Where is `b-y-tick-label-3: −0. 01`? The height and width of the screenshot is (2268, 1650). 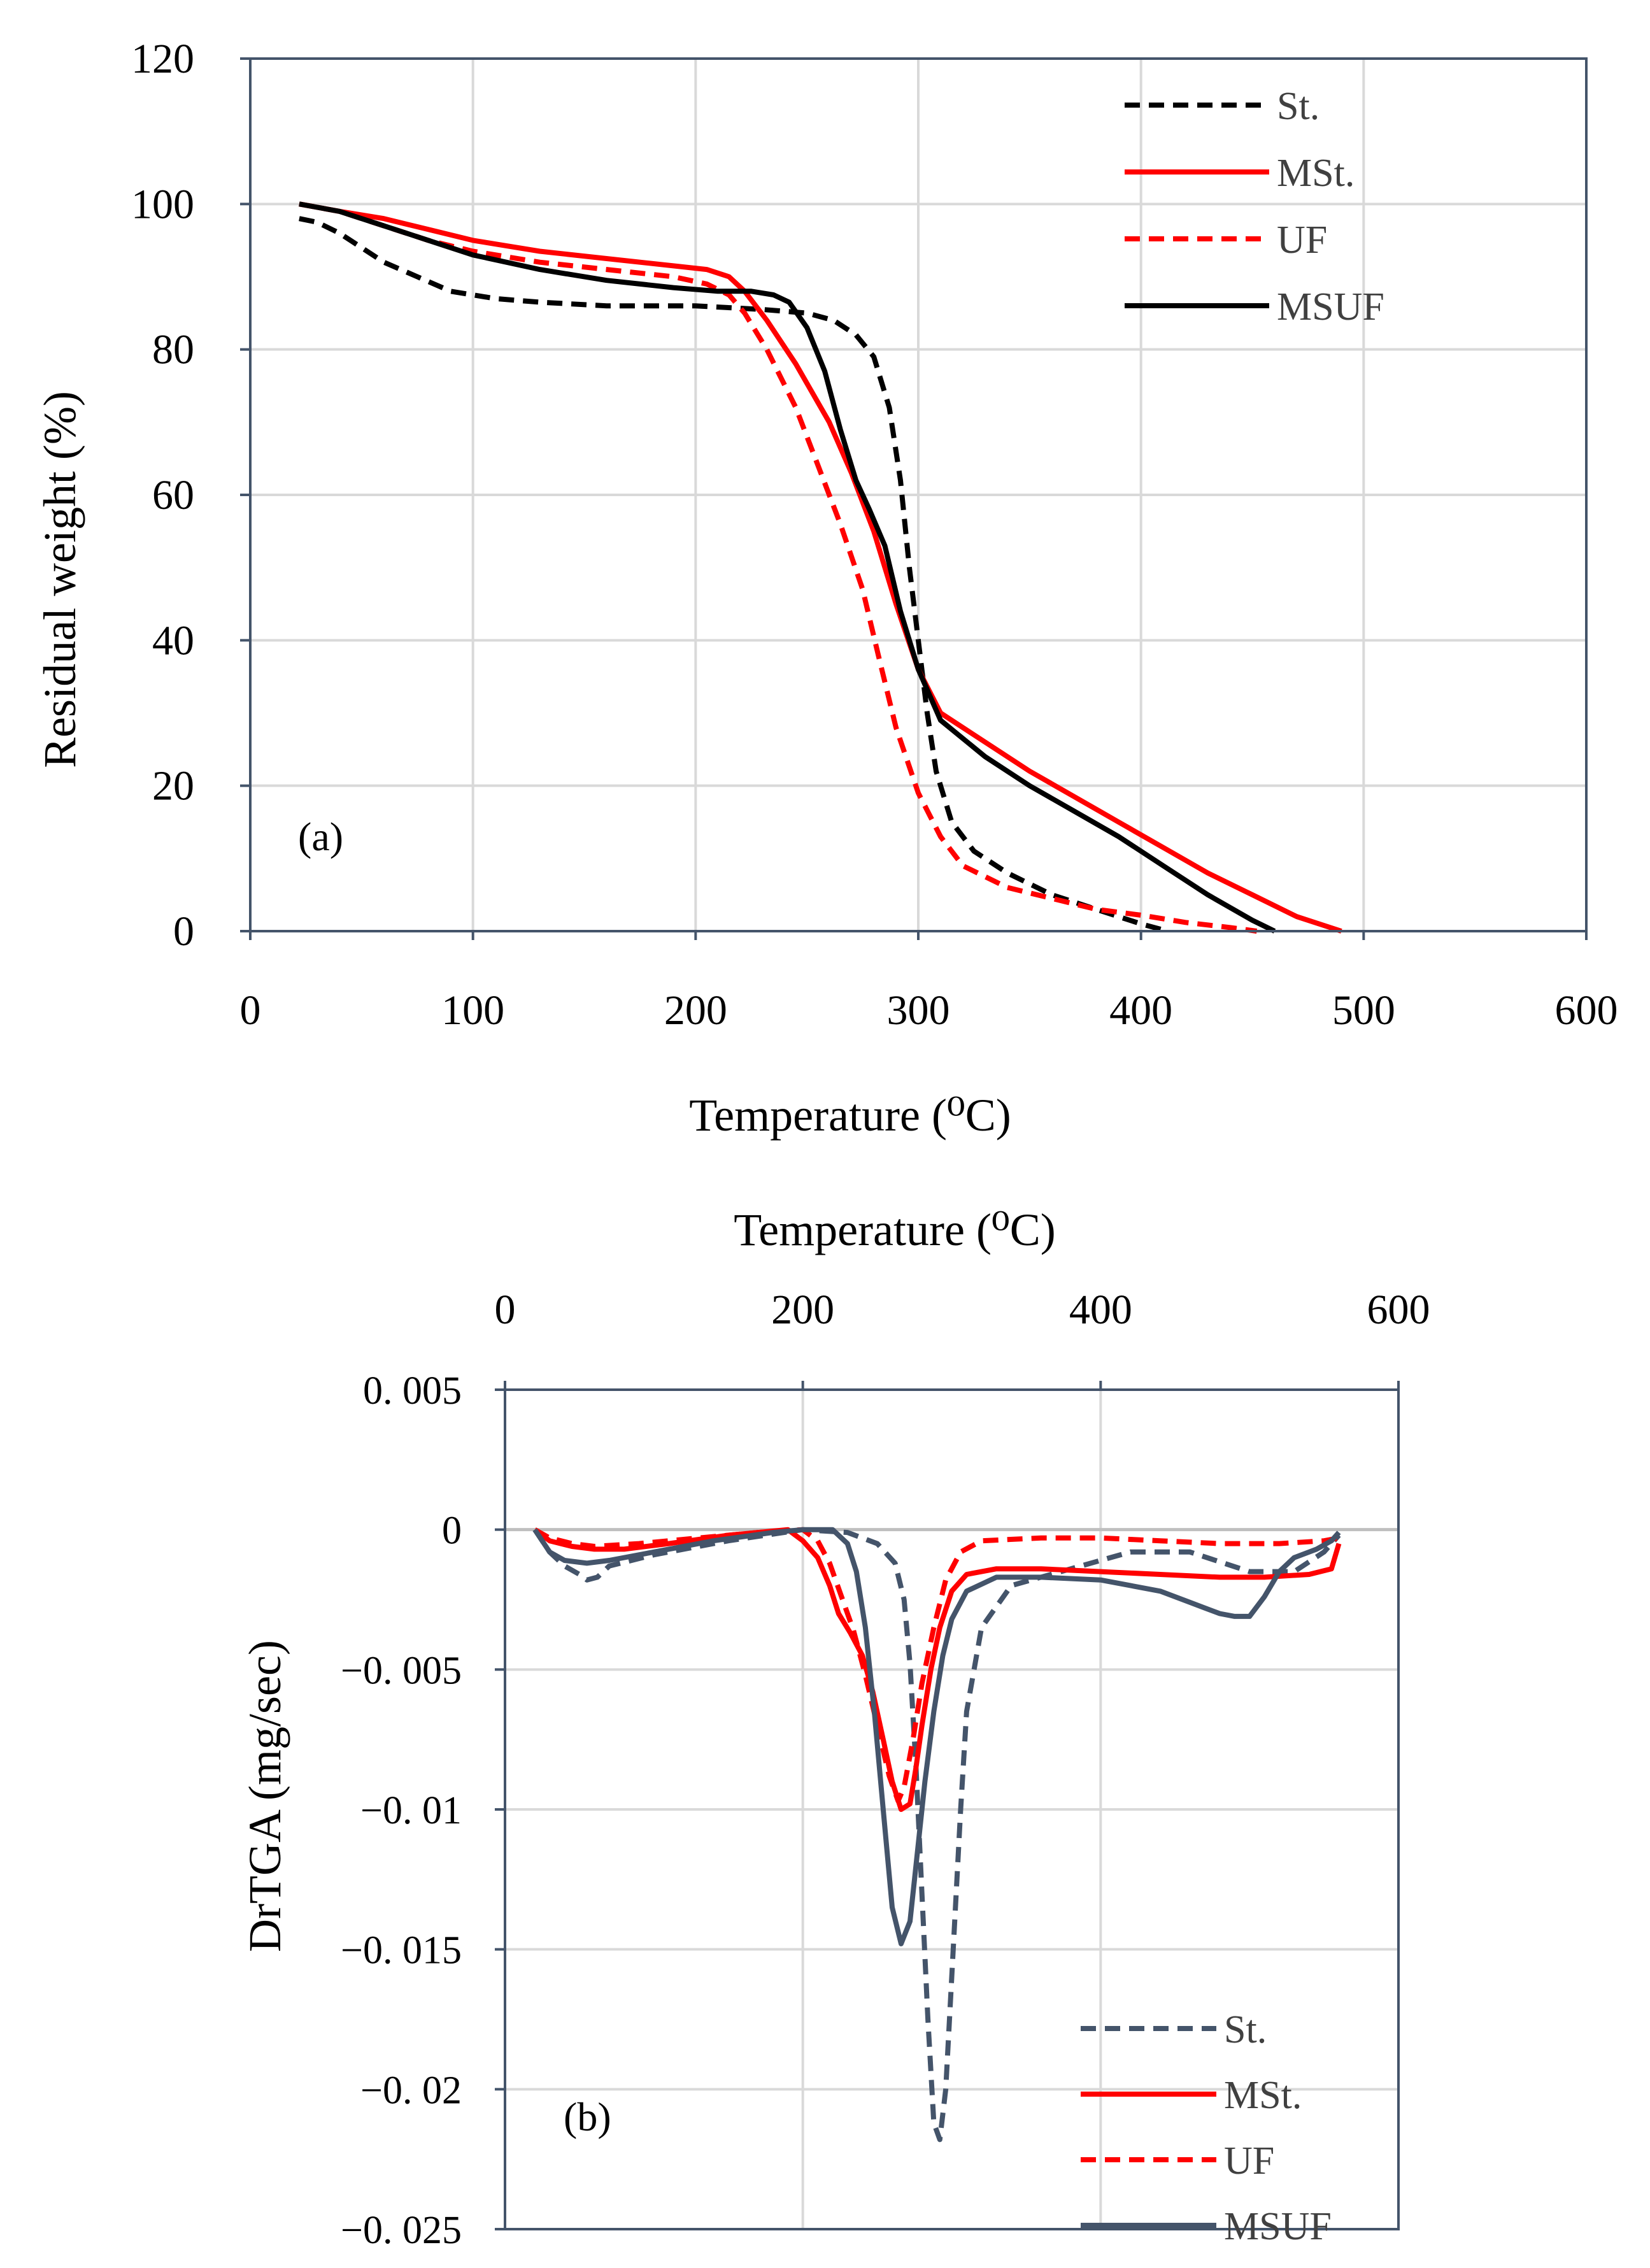
b-y-tick-label-3: −0. 01 is located at coordinates (411, 1810).